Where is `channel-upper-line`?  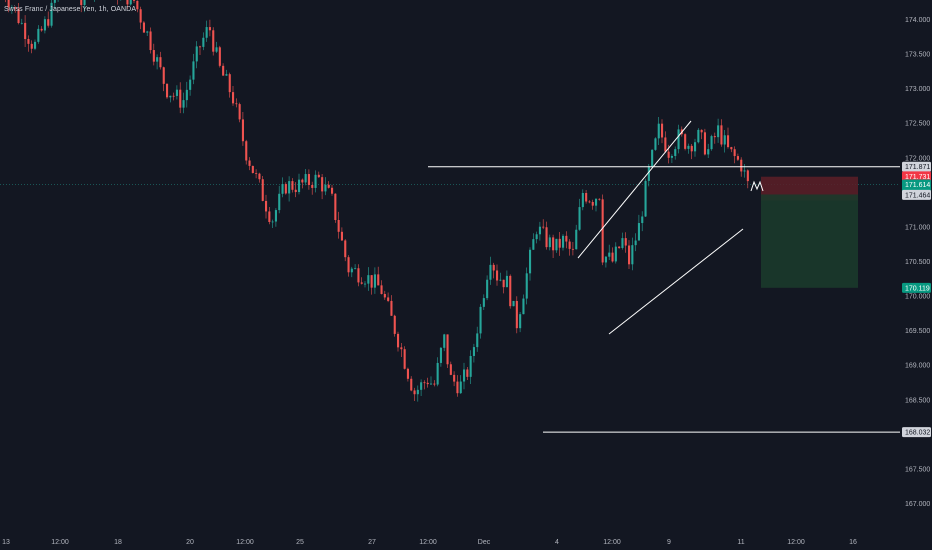 channel-upper-line is located at coordinates (634, 189).